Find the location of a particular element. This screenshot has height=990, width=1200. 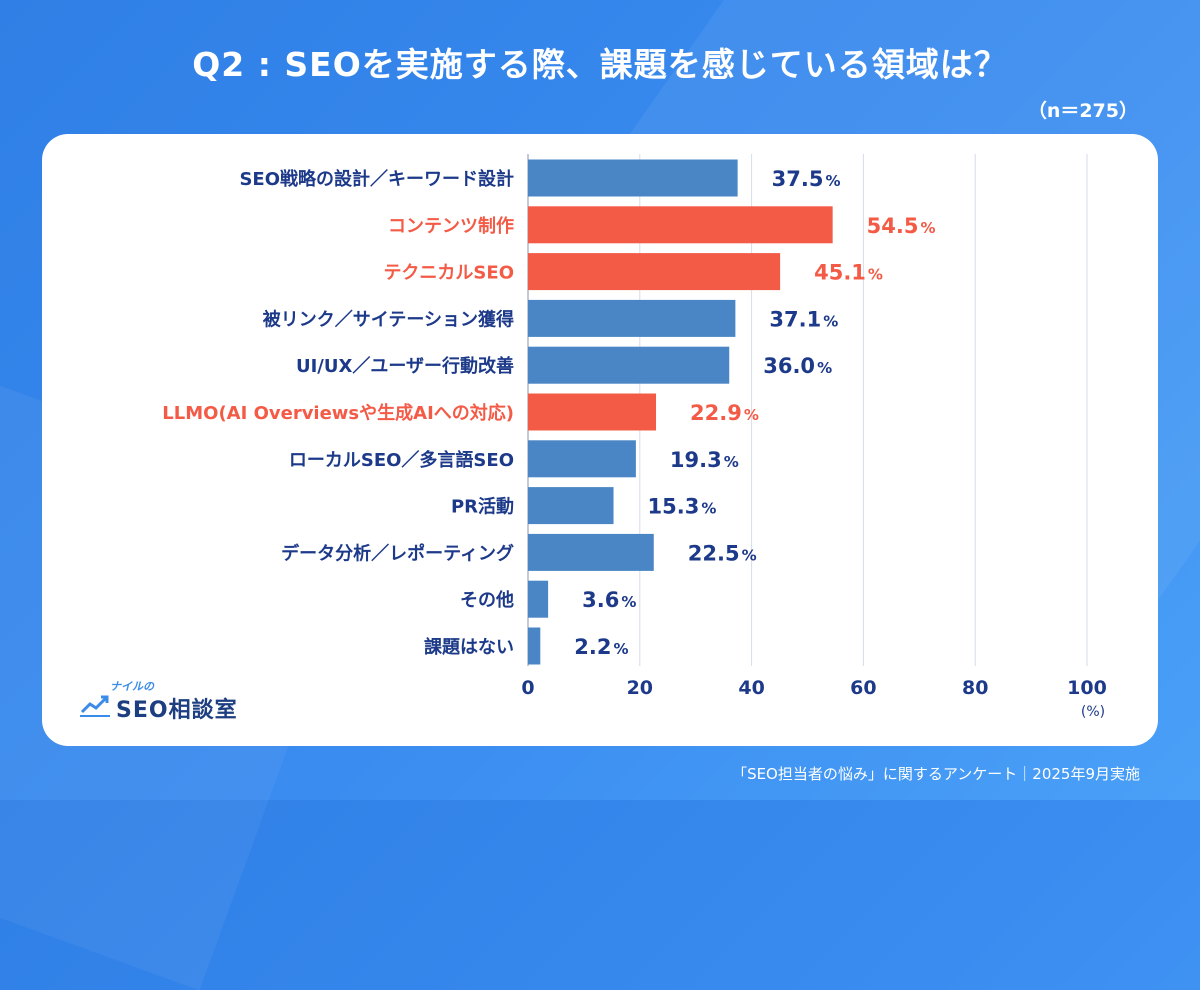

category-label: データ分析／レポーティング is located at coordinates (397, 553).